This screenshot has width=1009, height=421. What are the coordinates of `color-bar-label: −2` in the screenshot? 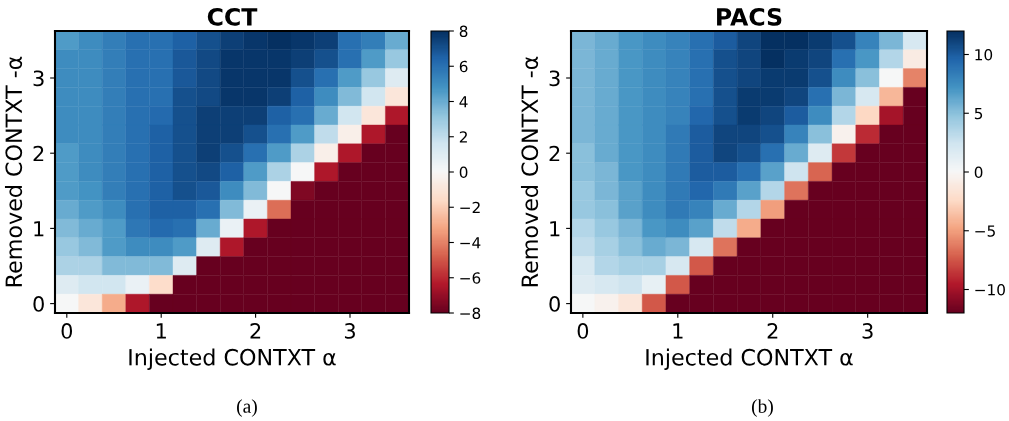 It's located at (470, 207).